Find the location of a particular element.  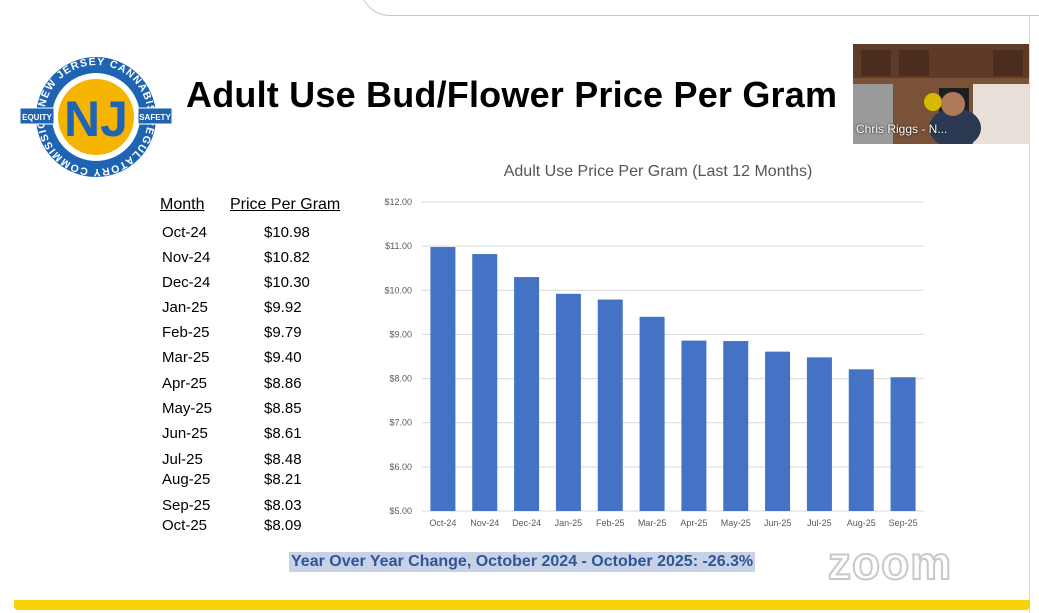

y-tick-label: $8.00 is located at coordinates (400, 379).